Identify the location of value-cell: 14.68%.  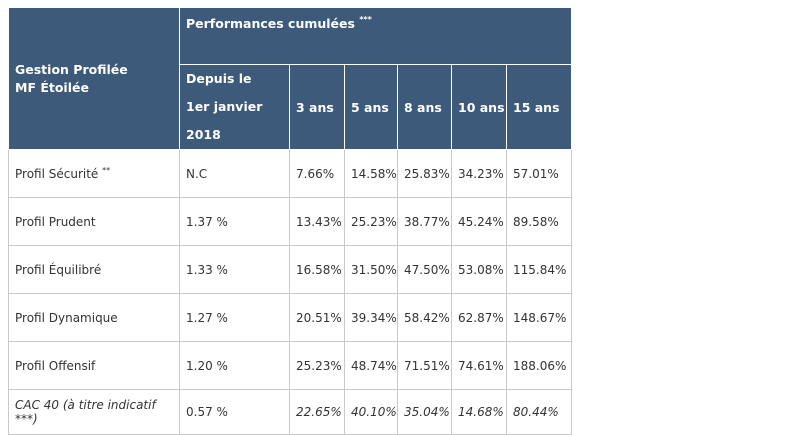
(479, 412).